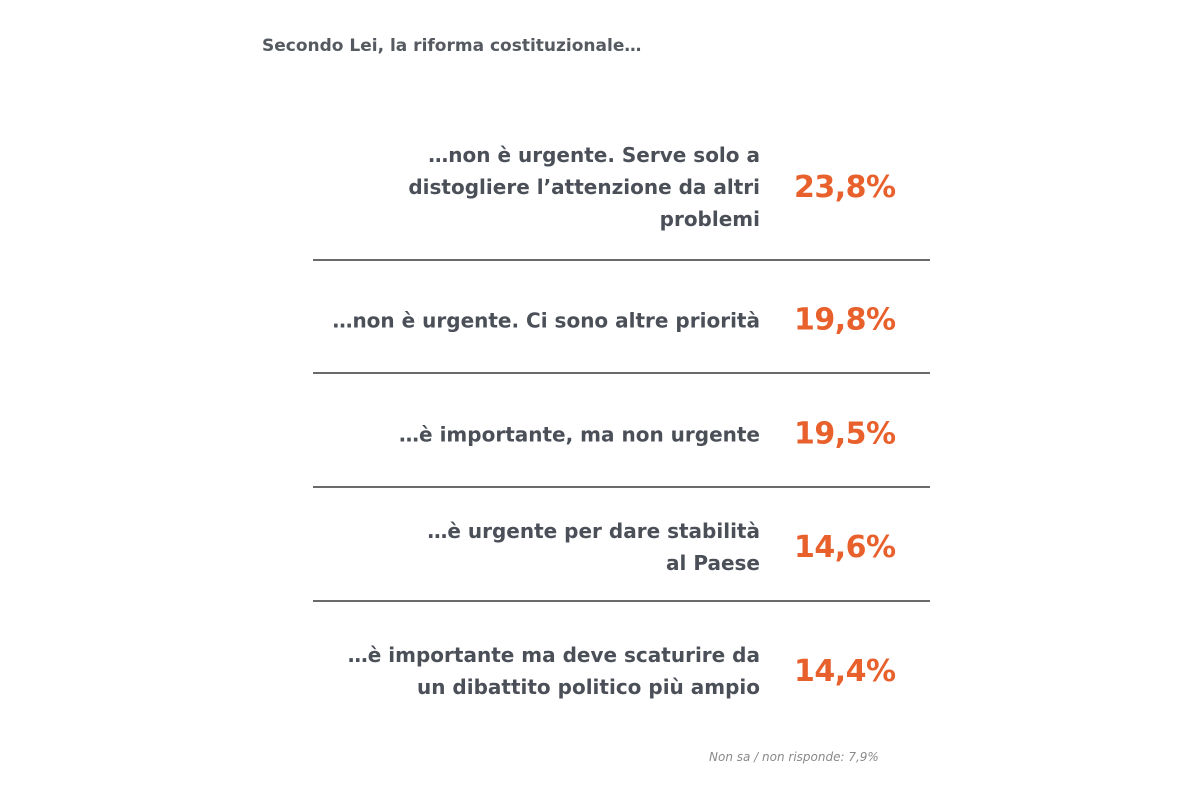  I want to click on footnote: Non sa / non risponde: 7,9%, so click(794, 757).